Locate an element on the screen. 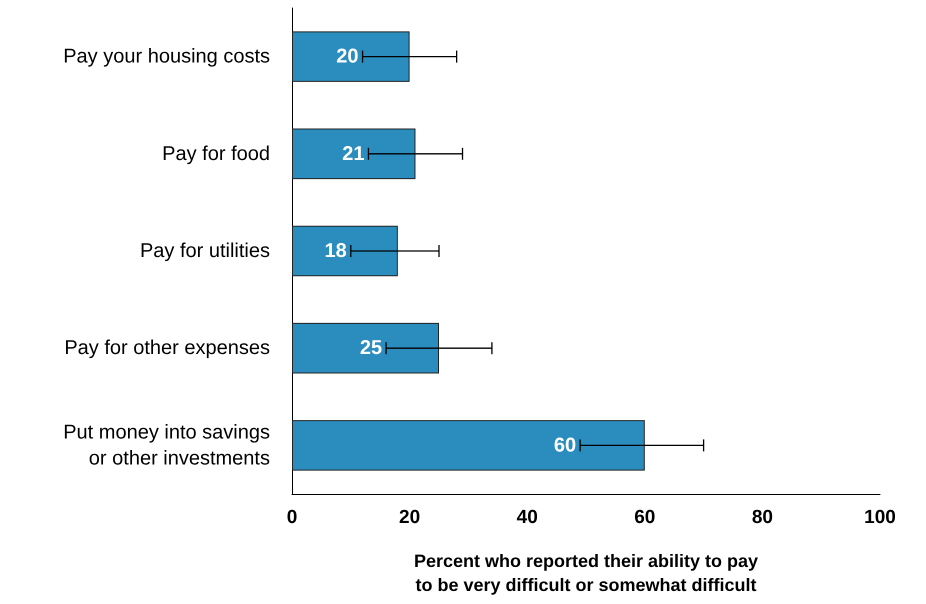  x-tick-label: 80 is located at coordinates (762, 517).